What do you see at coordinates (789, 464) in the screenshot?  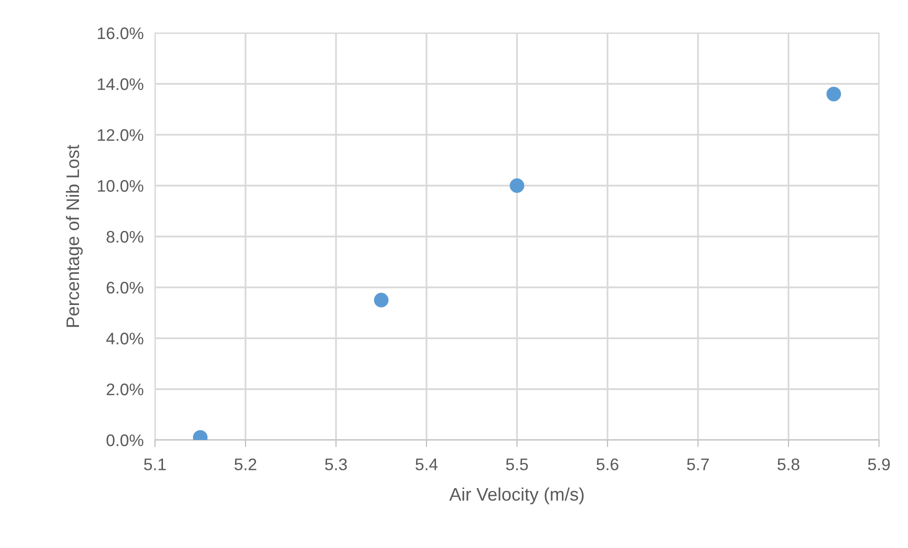 I see `x-tick-label: 5.8` at bounding box center [789, 464].